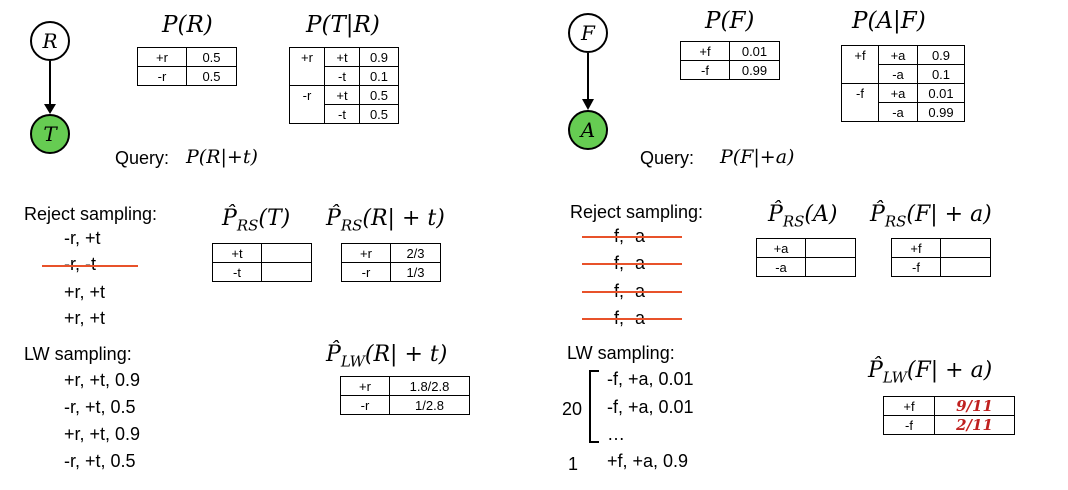 The width and height of the screenshot is (1068, 490). What do you see at coordinates (781, 267) in the screenshot?
I see `cell: -a` at bounding box center [781, 267].